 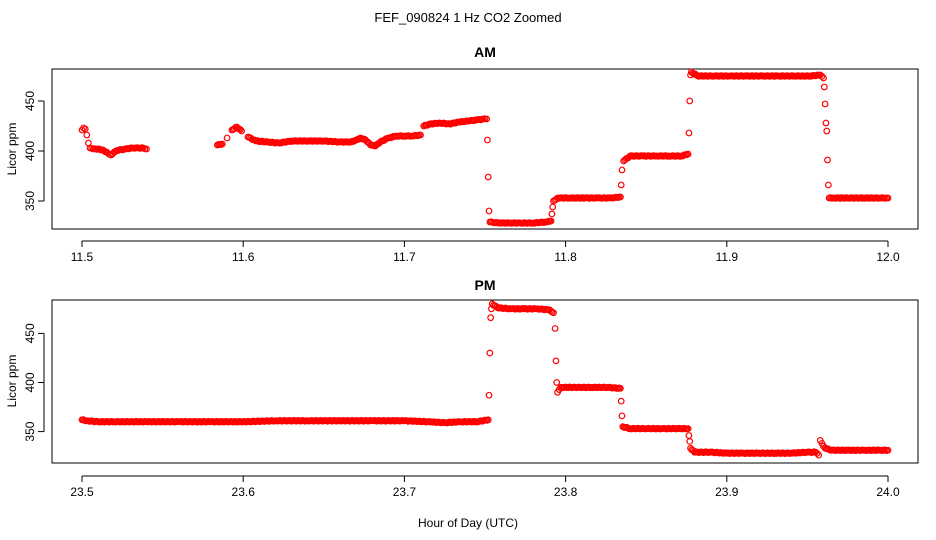 I want to click on am-x-axis: 11.5 11.6 11.7 11.8 11.9 12.0, so click(x=485, y=252).